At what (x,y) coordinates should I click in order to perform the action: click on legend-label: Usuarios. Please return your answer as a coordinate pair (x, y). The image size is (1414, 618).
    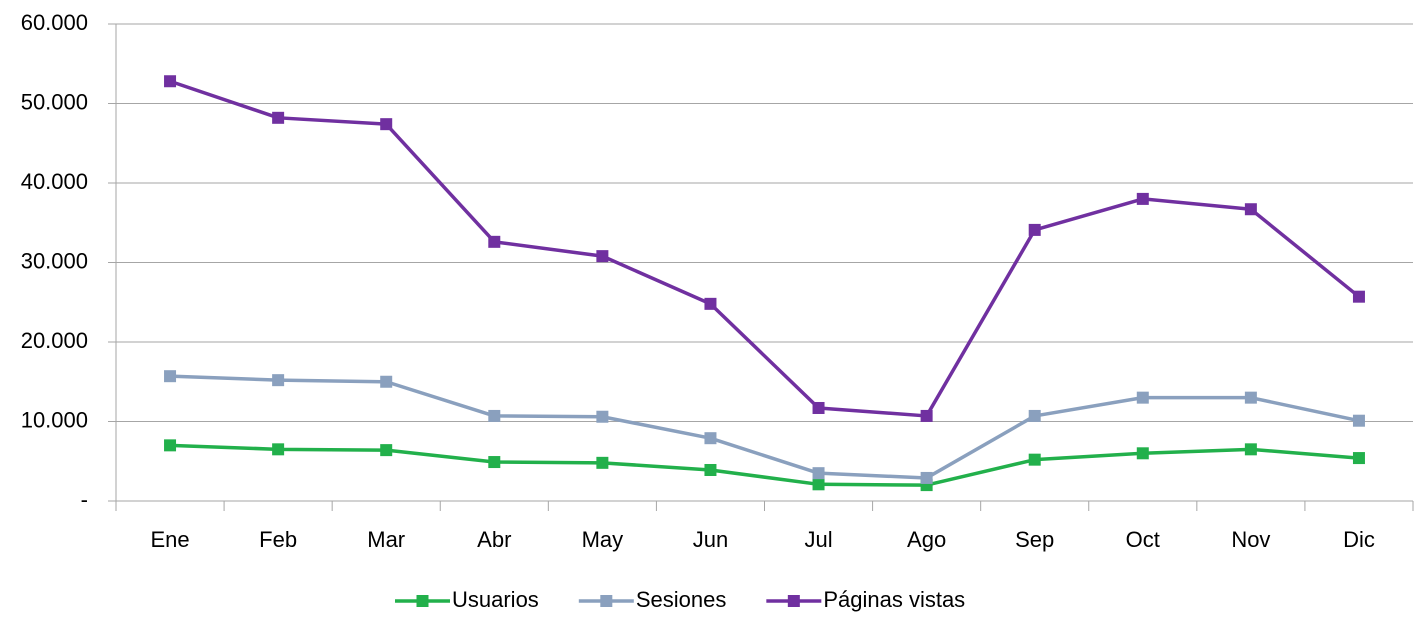
    Looking at the image, I should click on (495, 599).